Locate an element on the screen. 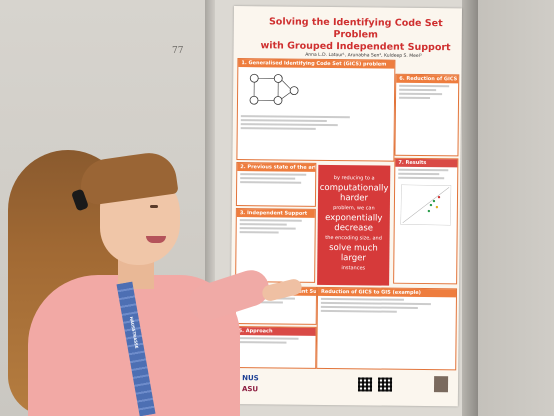 The width and height of the screenshot is (554, 416). section-independent-support-heading: 3. Independent Support is located at coordinates (275, 213).